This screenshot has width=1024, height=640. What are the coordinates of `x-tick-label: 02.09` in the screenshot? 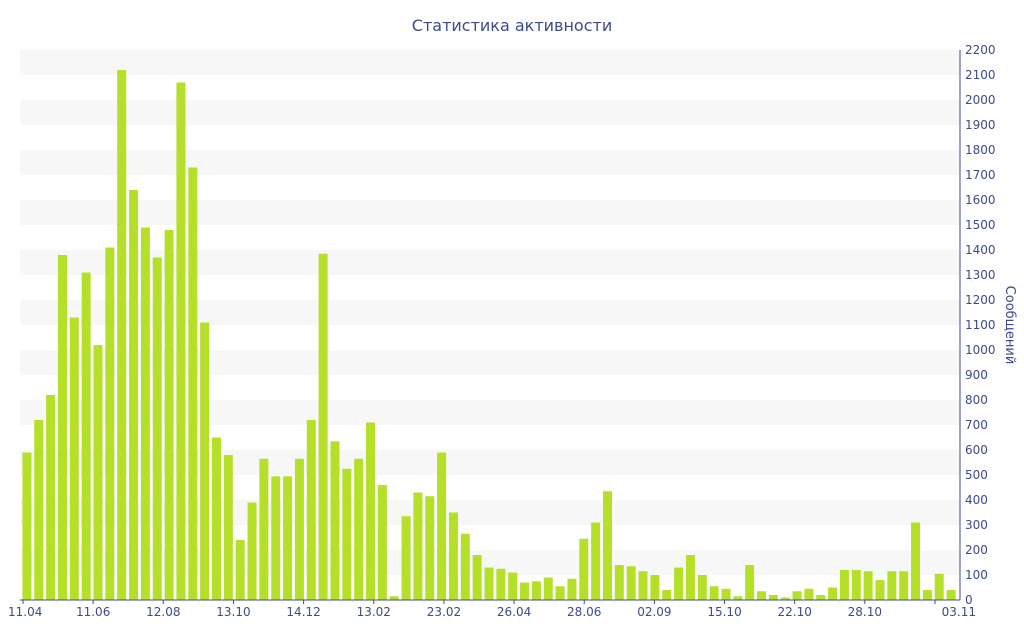 It's located at (654, 612).